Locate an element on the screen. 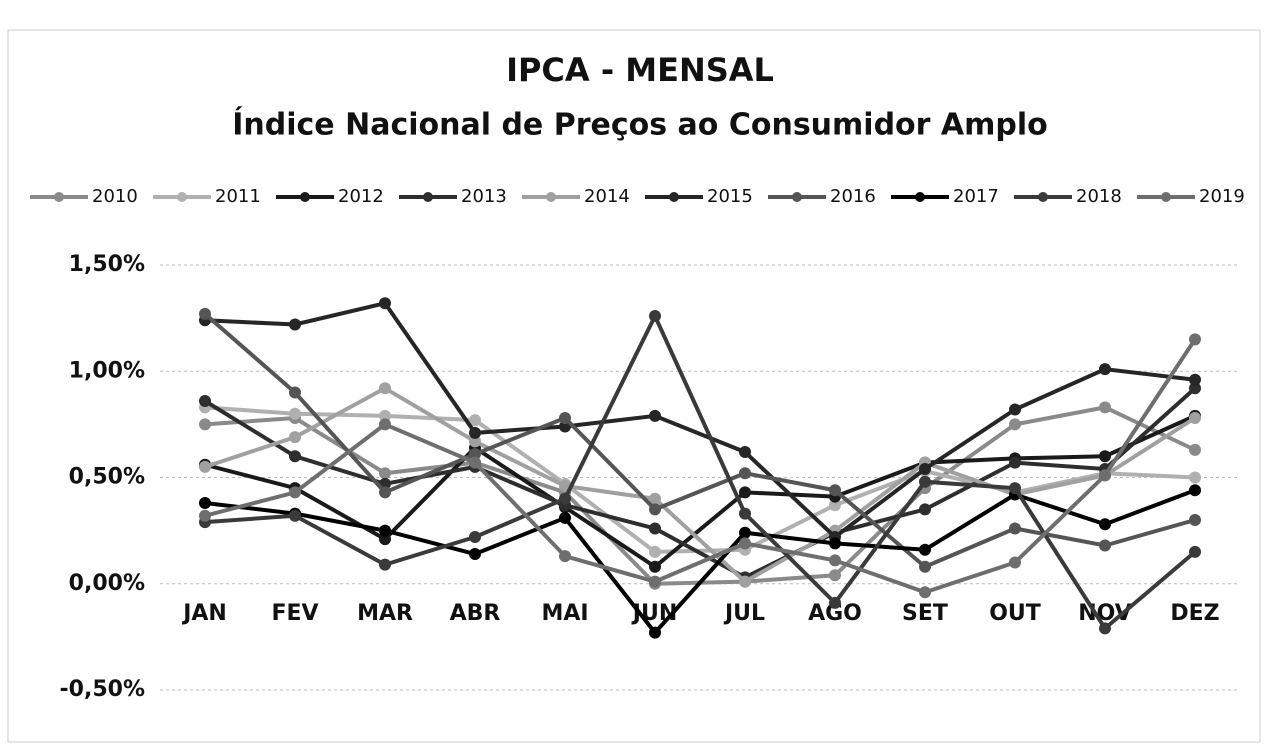 Image resolution: width=1270 pixels, height=751 pixels. legend-label: 2014 is located at coordinates (607, 196).